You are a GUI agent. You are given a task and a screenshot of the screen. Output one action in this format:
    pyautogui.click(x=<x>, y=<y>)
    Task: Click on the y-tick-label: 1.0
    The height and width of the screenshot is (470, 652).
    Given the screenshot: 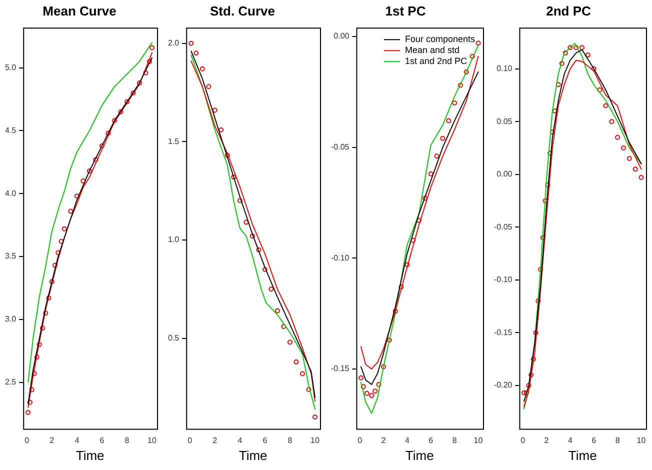 What is the action you would take?
    pyautogui.click(x=174, y=239)
    